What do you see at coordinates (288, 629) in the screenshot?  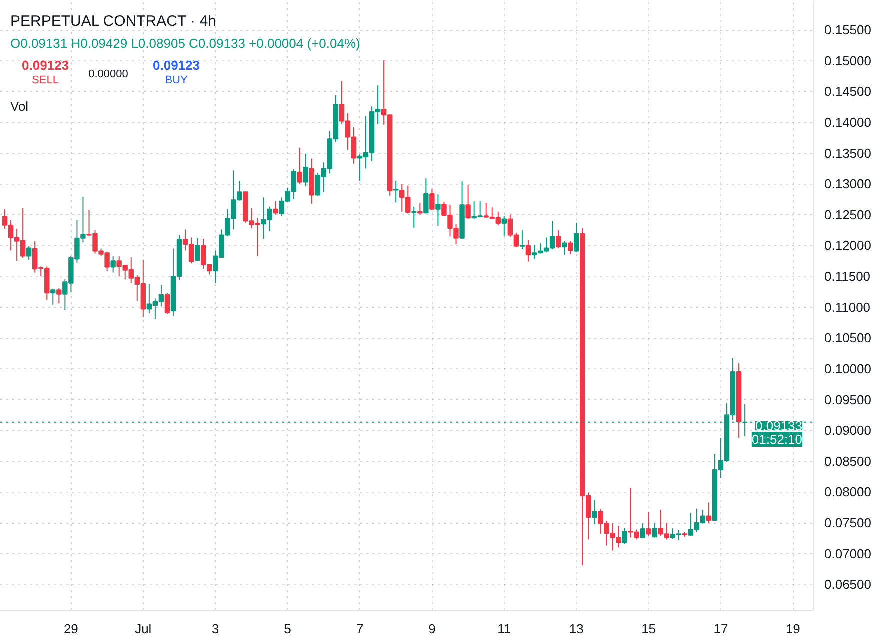 I see `x-tick-label: 5` at bounding box center [288, 629].